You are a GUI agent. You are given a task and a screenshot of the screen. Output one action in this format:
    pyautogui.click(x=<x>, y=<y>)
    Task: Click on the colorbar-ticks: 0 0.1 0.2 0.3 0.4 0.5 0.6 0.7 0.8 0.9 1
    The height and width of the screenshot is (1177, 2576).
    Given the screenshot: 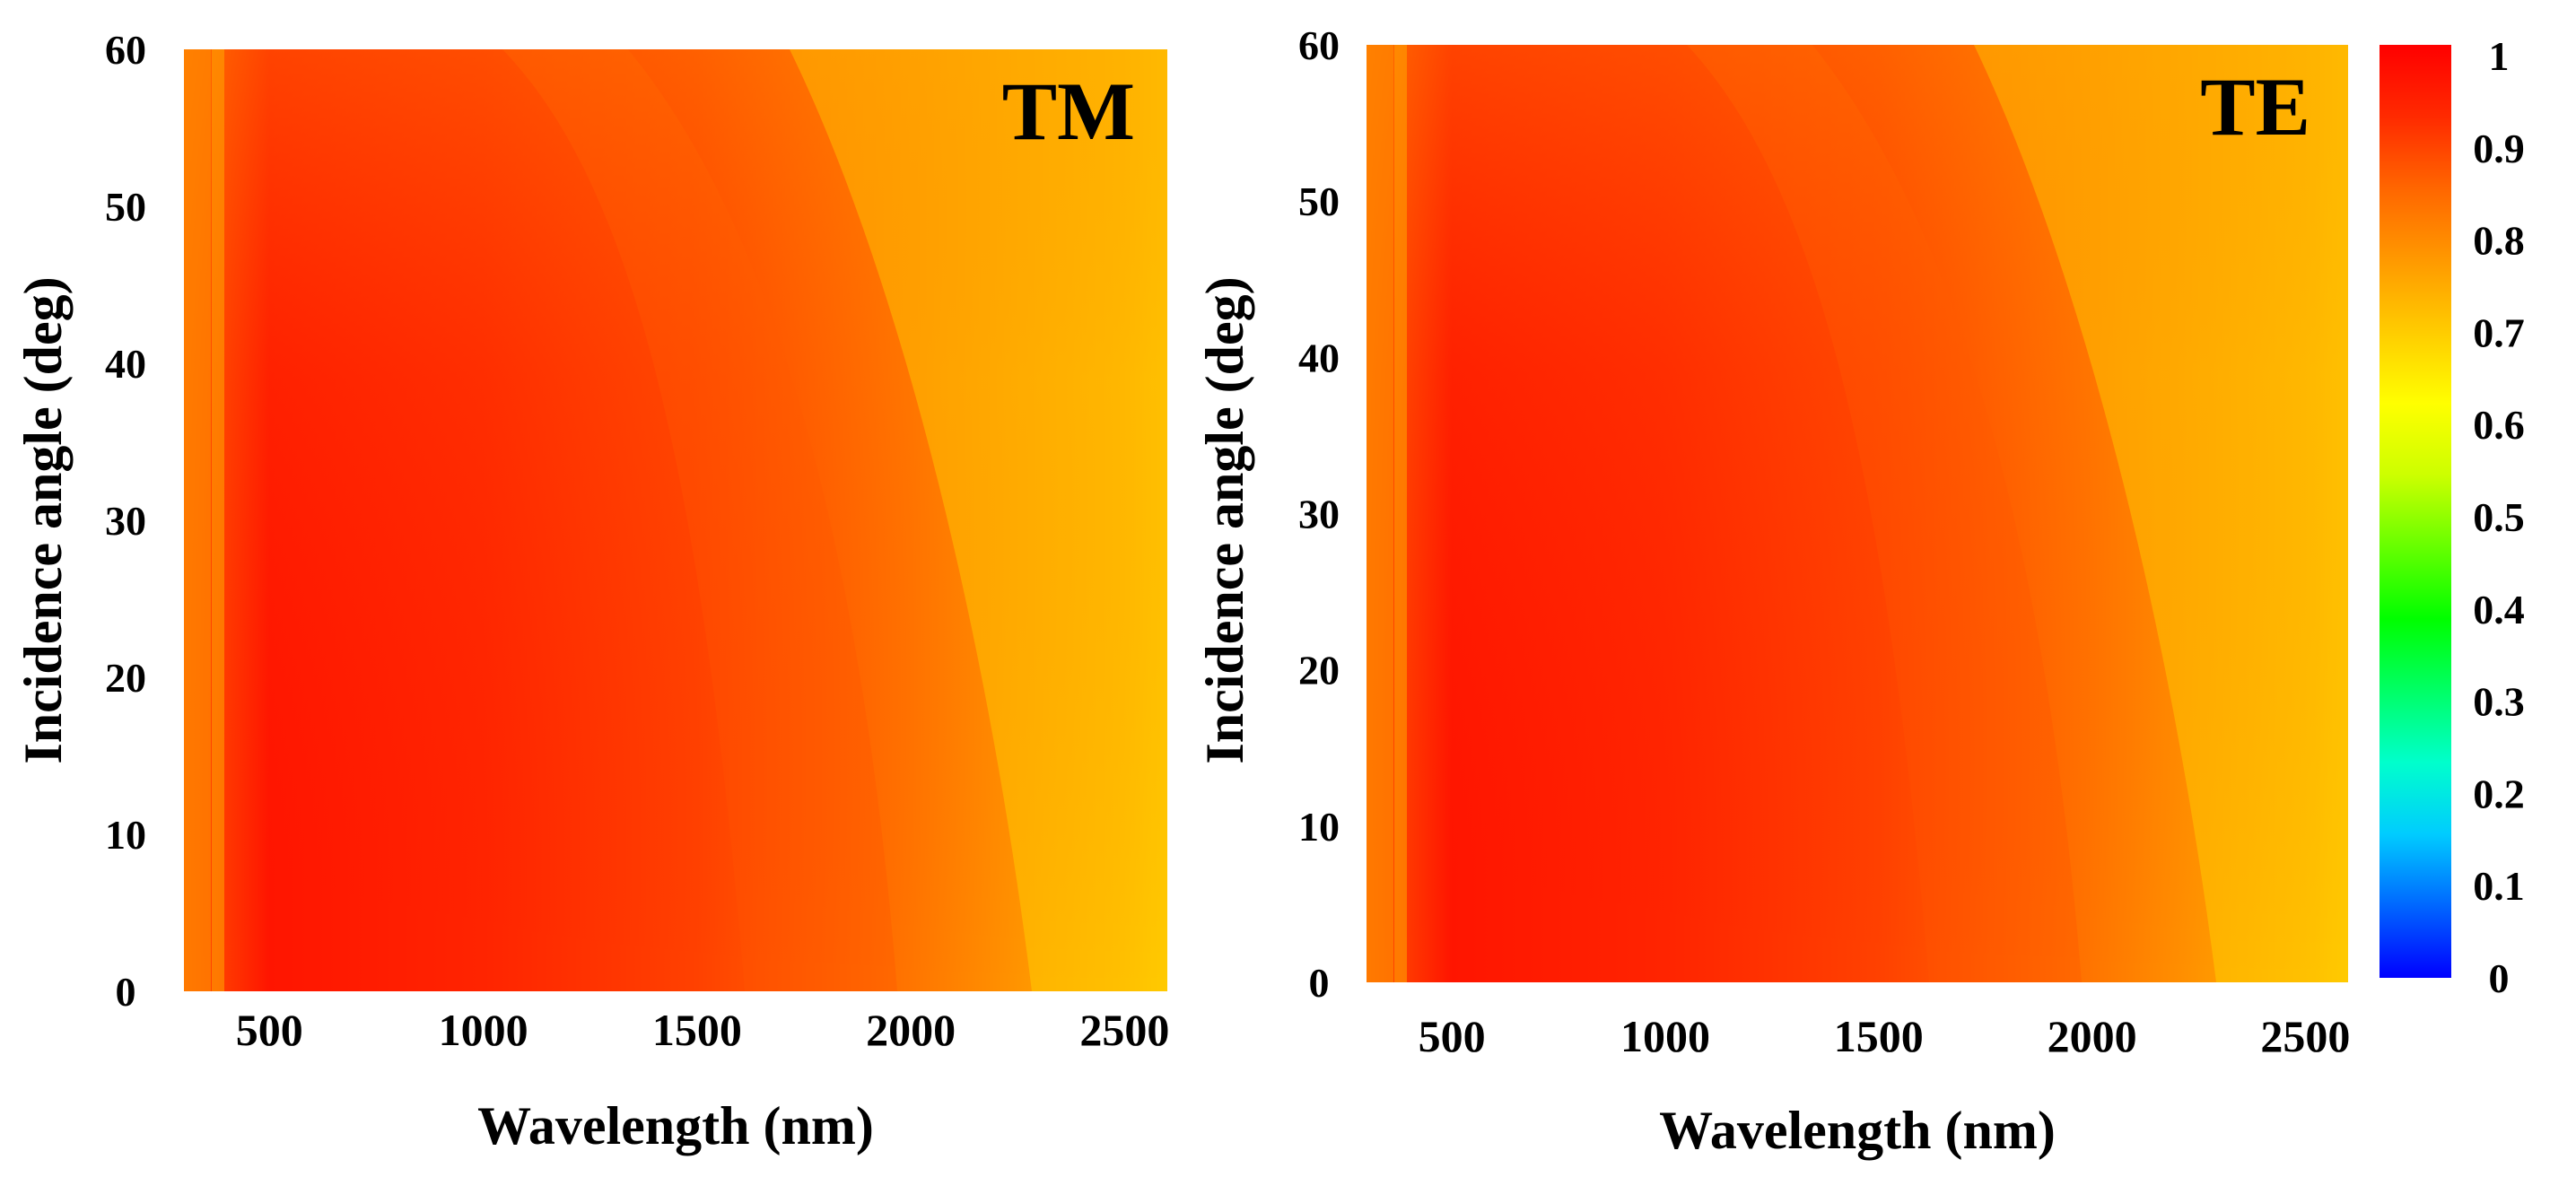 What is the action you would take?
    pyautogui.click(x=2499, y=517)
    